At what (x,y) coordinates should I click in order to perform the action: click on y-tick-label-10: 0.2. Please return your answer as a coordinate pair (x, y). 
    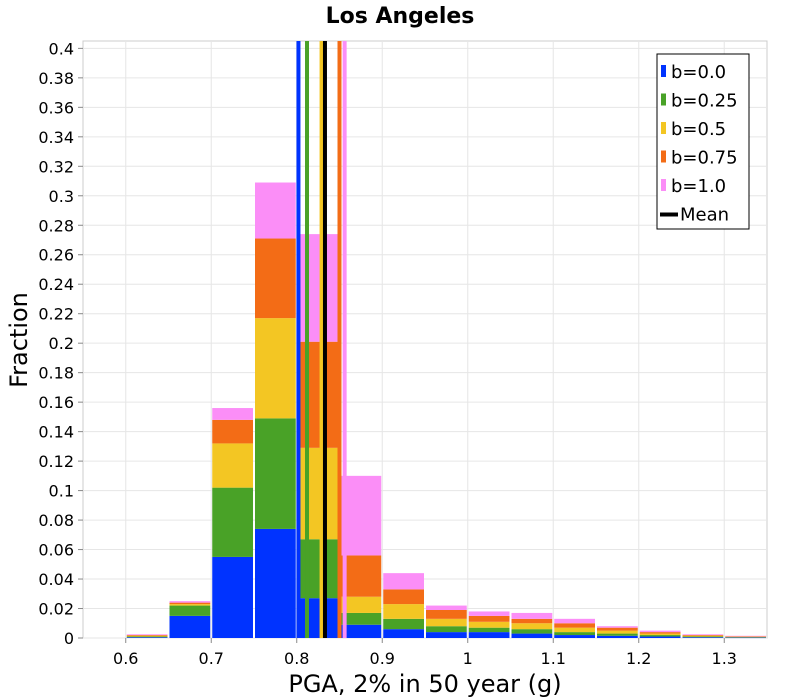
    Looking at the image, I should click on (61, 343).